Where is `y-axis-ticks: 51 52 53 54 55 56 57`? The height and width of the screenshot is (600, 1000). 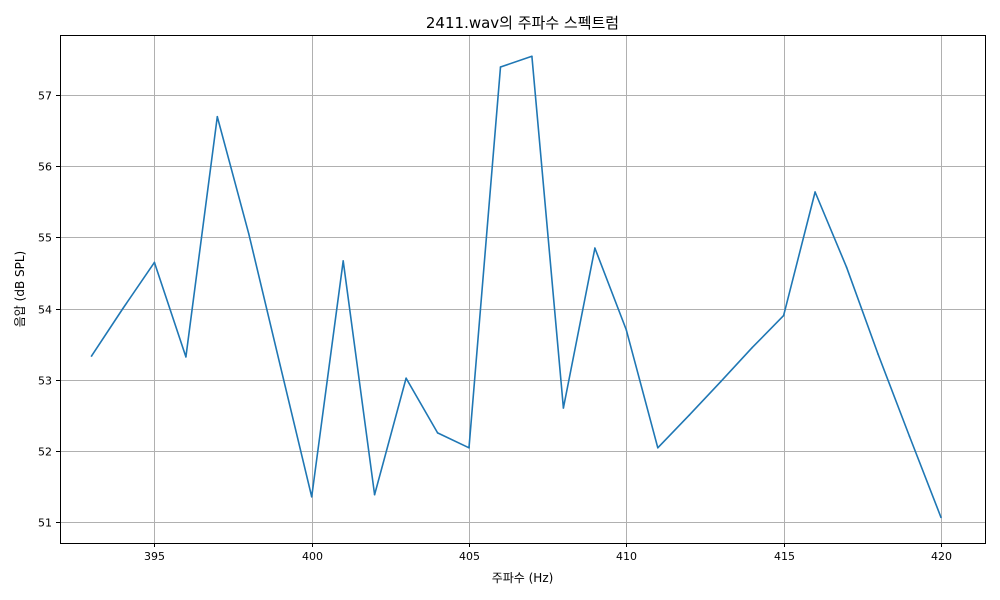
y-axis-ticks: 51 52 53 54 55 56 57 is located at coordinates (49, 310).